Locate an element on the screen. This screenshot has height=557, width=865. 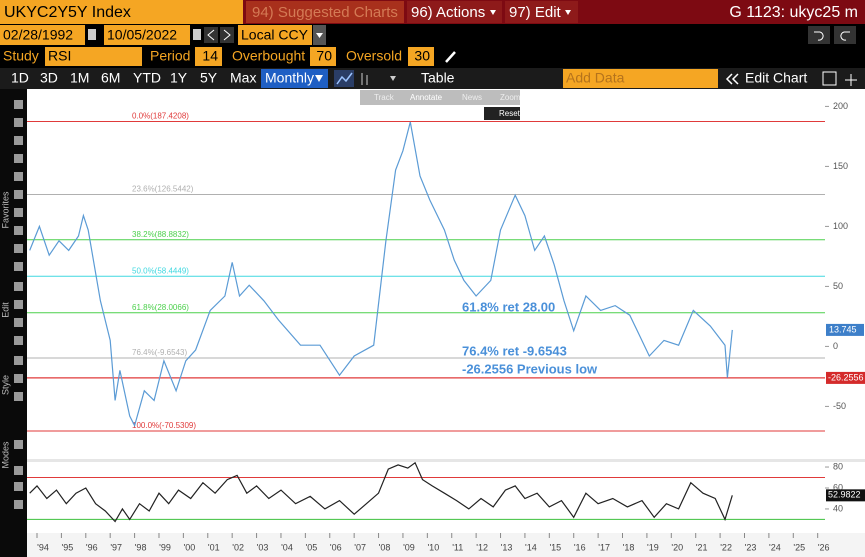
level-label: 50.0%(58.4449) is located at coordinates (160, 270).